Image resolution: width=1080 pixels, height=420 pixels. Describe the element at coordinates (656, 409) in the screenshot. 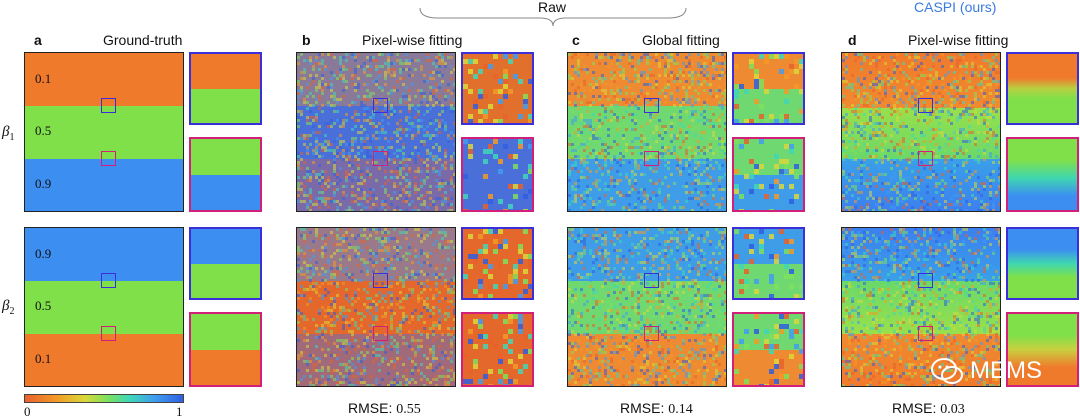

I see `rmse-c: RMSE: 0.14` at that location.